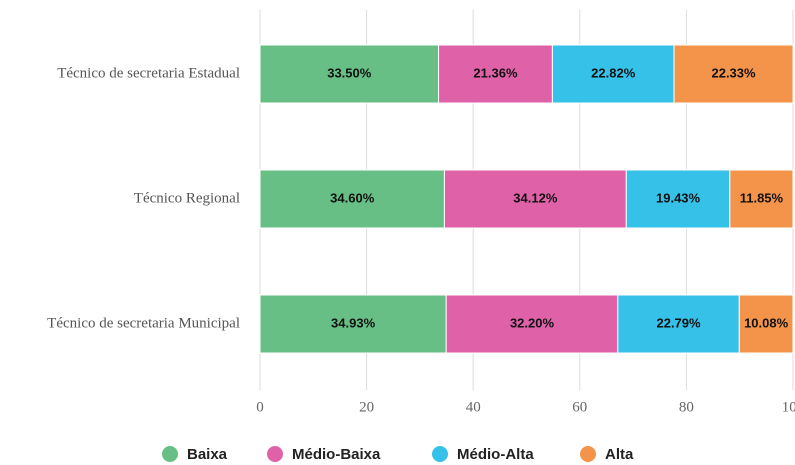  I want to click on value-label: 34.12%, so click(535, 197).